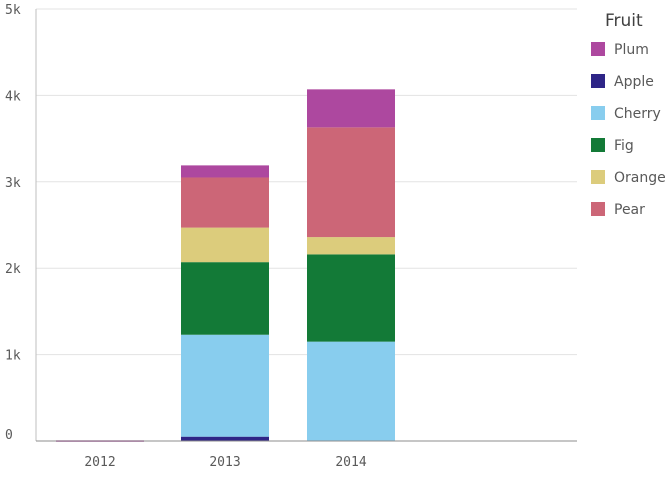 The image size is (672, 503). Describe the element at coordinates (351, 391) in the screenshot. I see `bar-segment-cherry-2014` at that location.